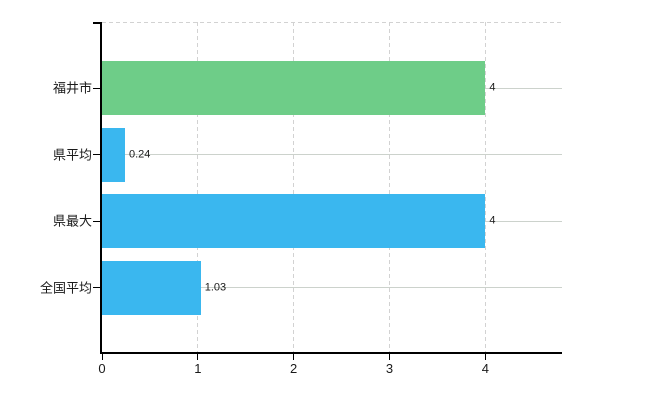  I want to click on x-axis, so click(331, 353).